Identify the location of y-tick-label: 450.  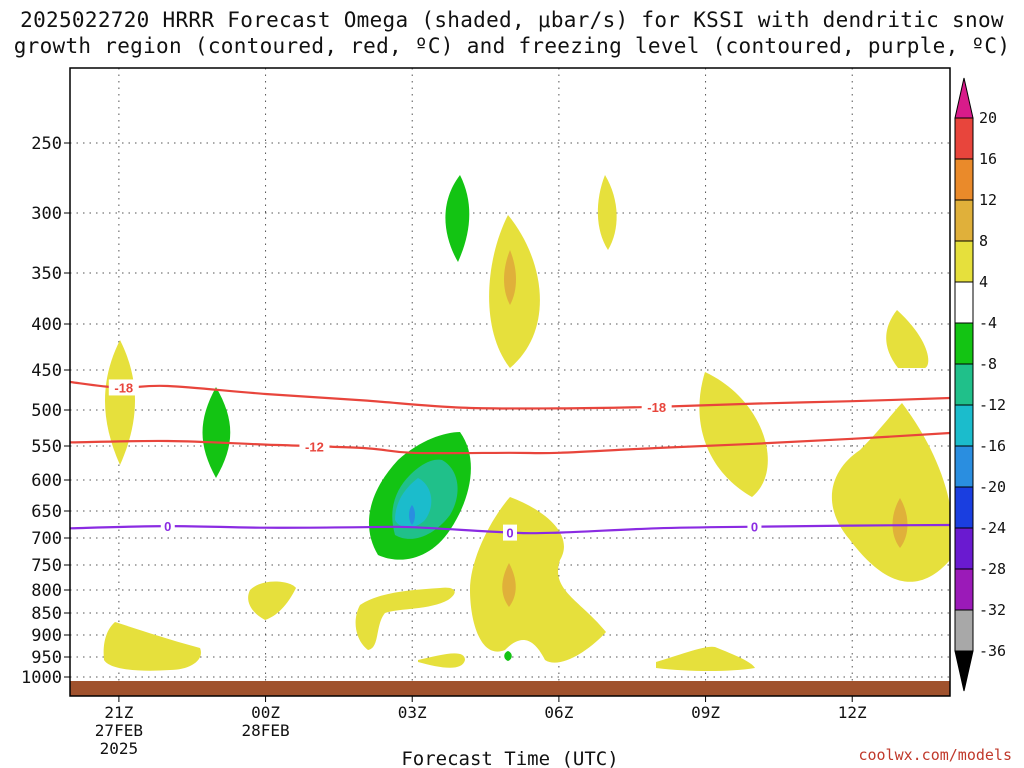
(46, 371).